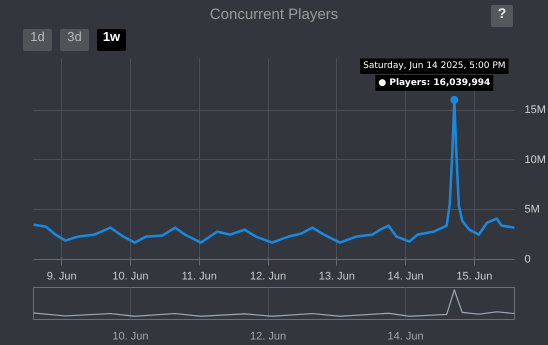  What do you see at coordinates (434, 83) in the screenshot?
I see `annotation: ● Players: 16,039,994` at bounding box center [434, 83].